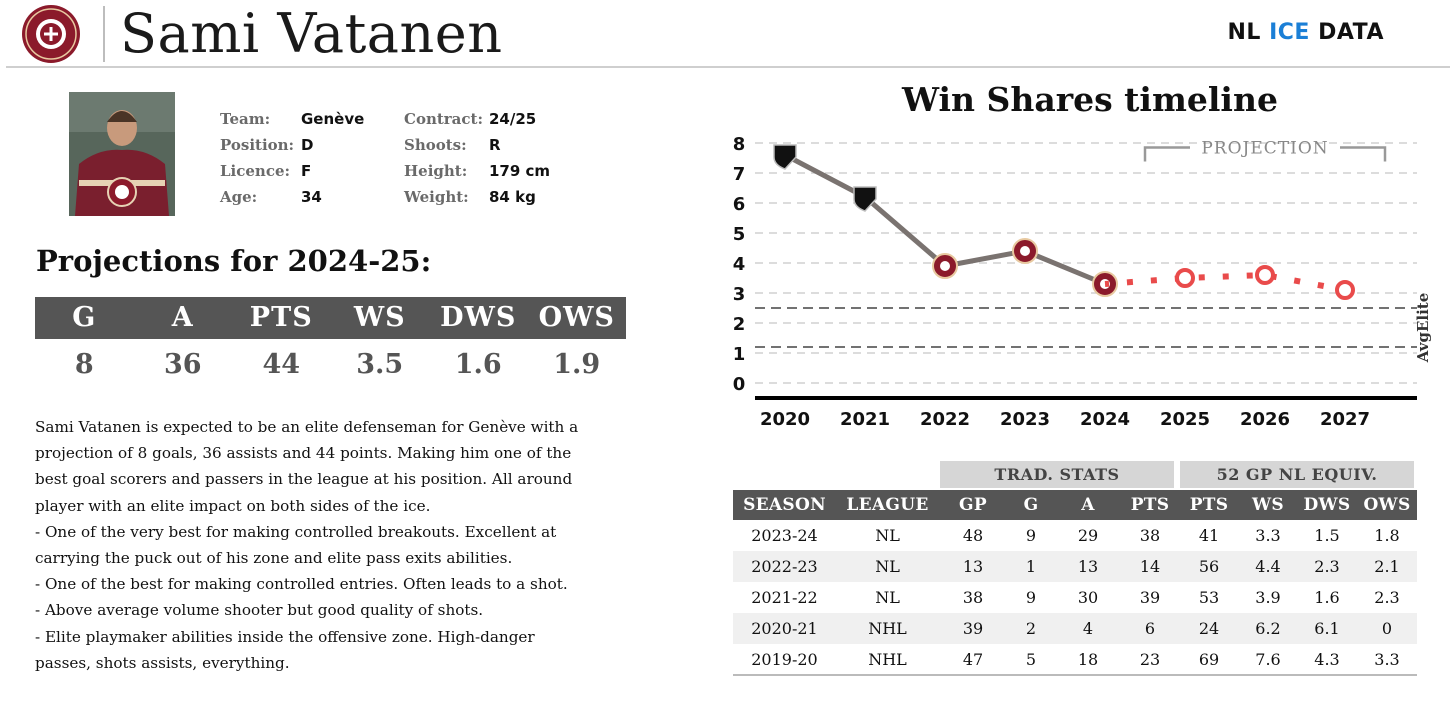 This screenshot has height=728, width=1456. I want to click on shoots-label: Shoots:, so click(435, 145).